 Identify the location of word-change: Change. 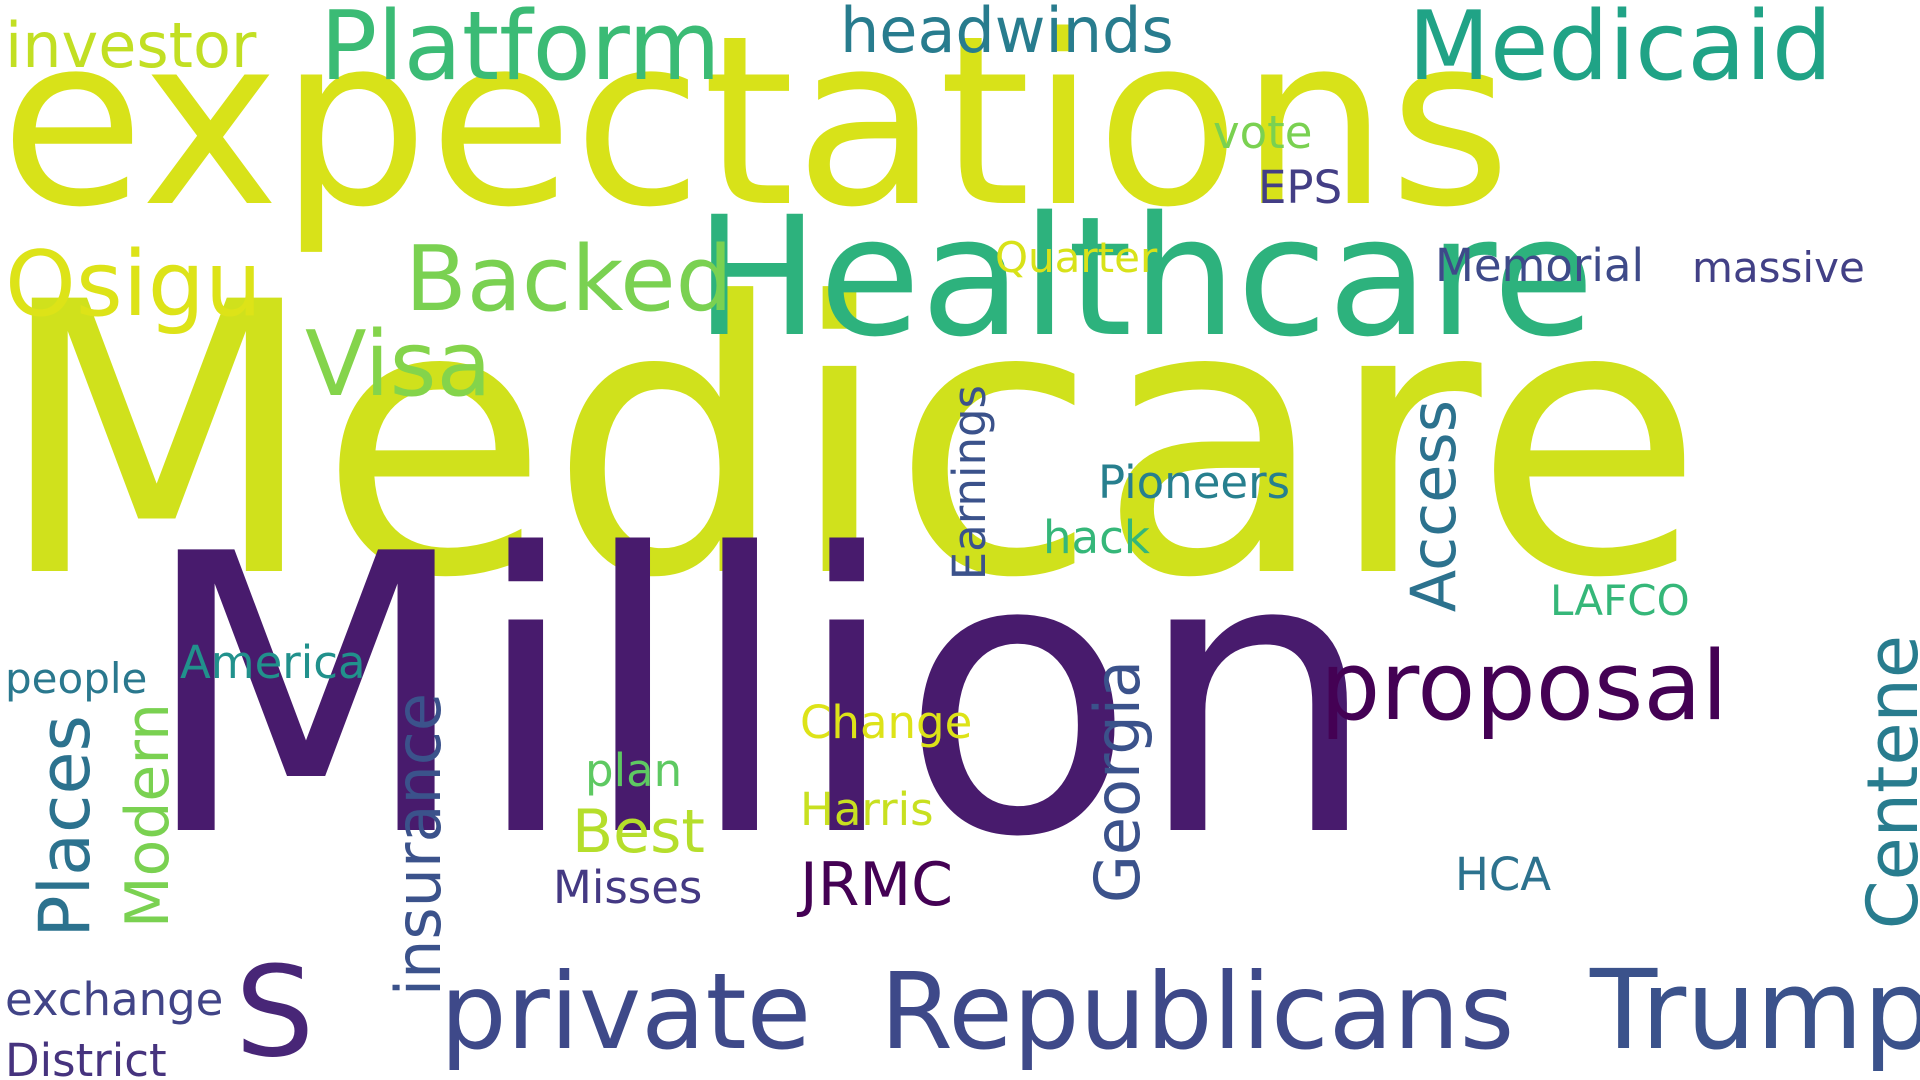
(886, 722).